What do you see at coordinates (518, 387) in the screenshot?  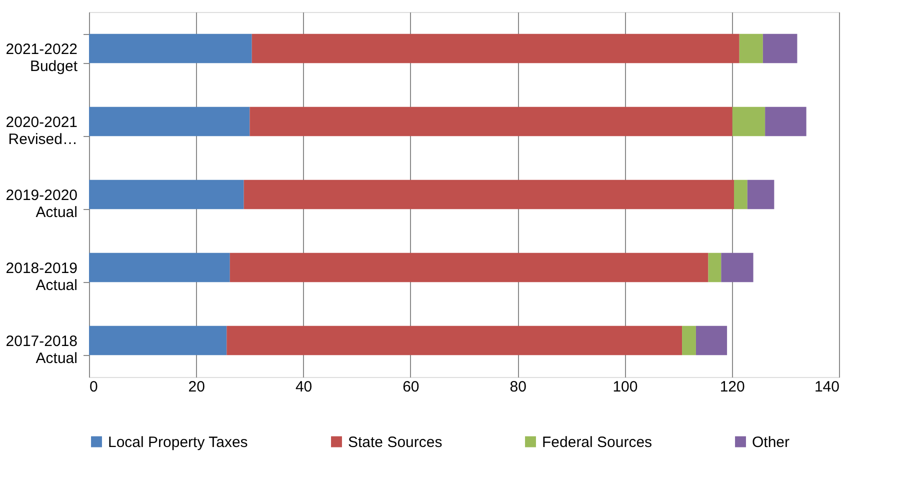 I see `x-tick-label: 80` at bounding box center [518, 387].